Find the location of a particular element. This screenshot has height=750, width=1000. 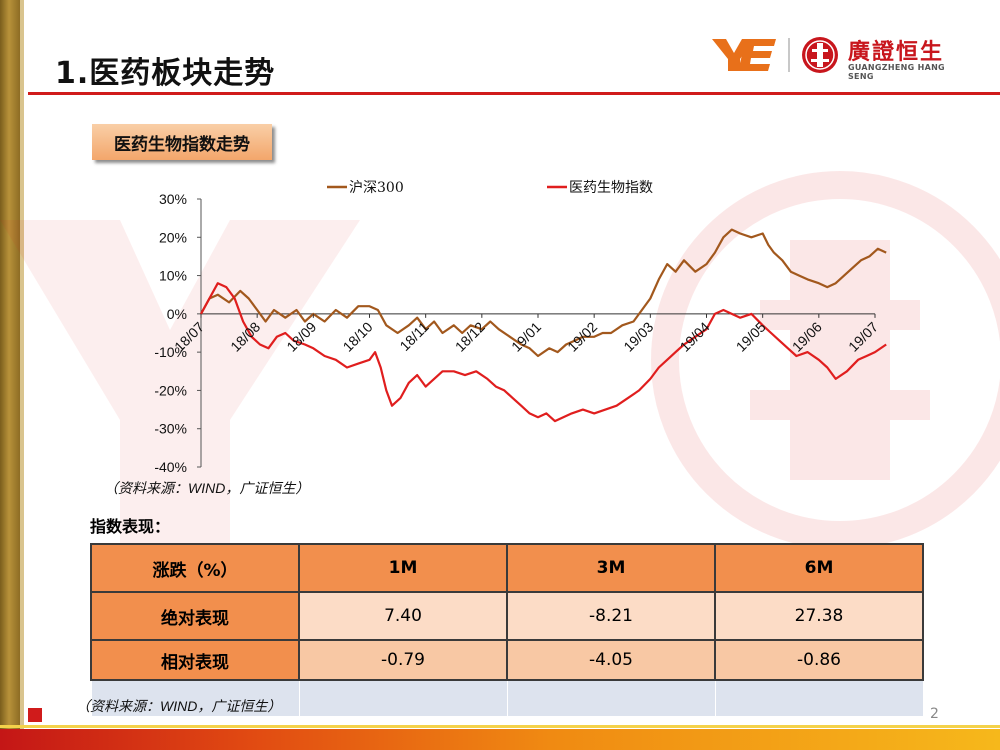

table-header-cell: 3M is located at coordinates (611, 568).